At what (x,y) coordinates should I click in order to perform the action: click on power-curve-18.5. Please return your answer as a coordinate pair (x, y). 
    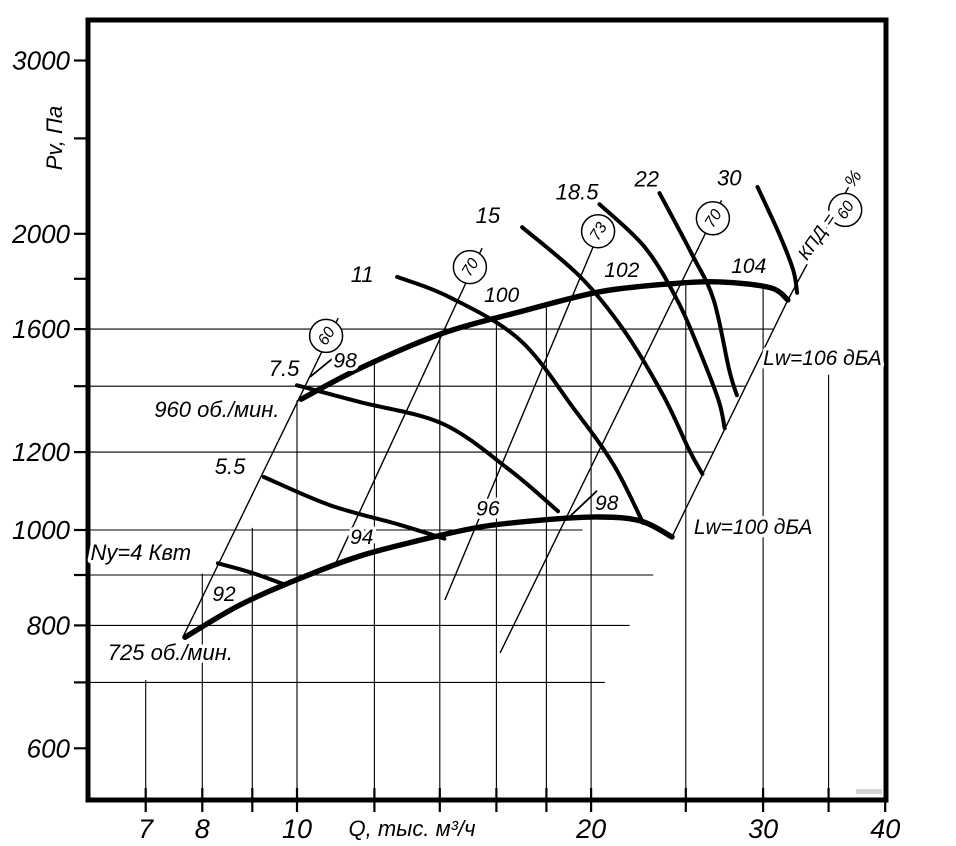
    Looking at the image, I should click on (662, 316).